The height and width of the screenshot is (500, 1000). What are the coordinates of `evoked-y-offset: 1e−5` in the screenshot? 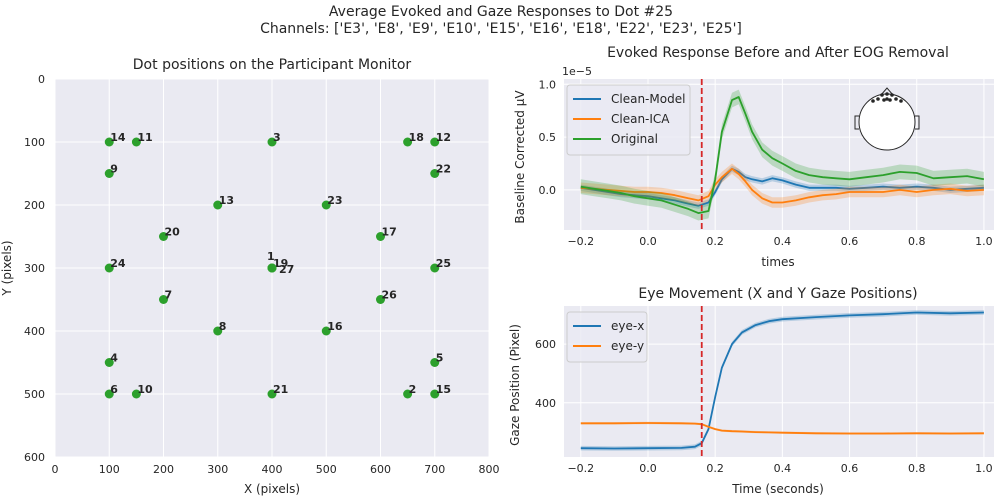 It's located at (577, 71).